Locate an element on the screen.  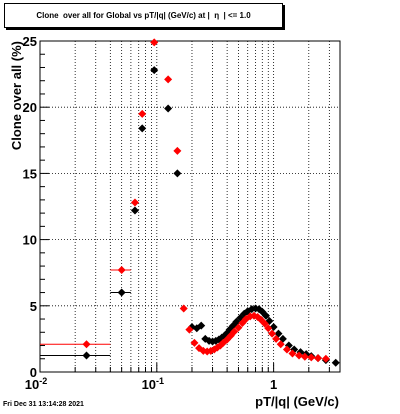
timestamp-footer: Fri Dec 31 13:14:28 2021 is located at coordinates (43, 404).